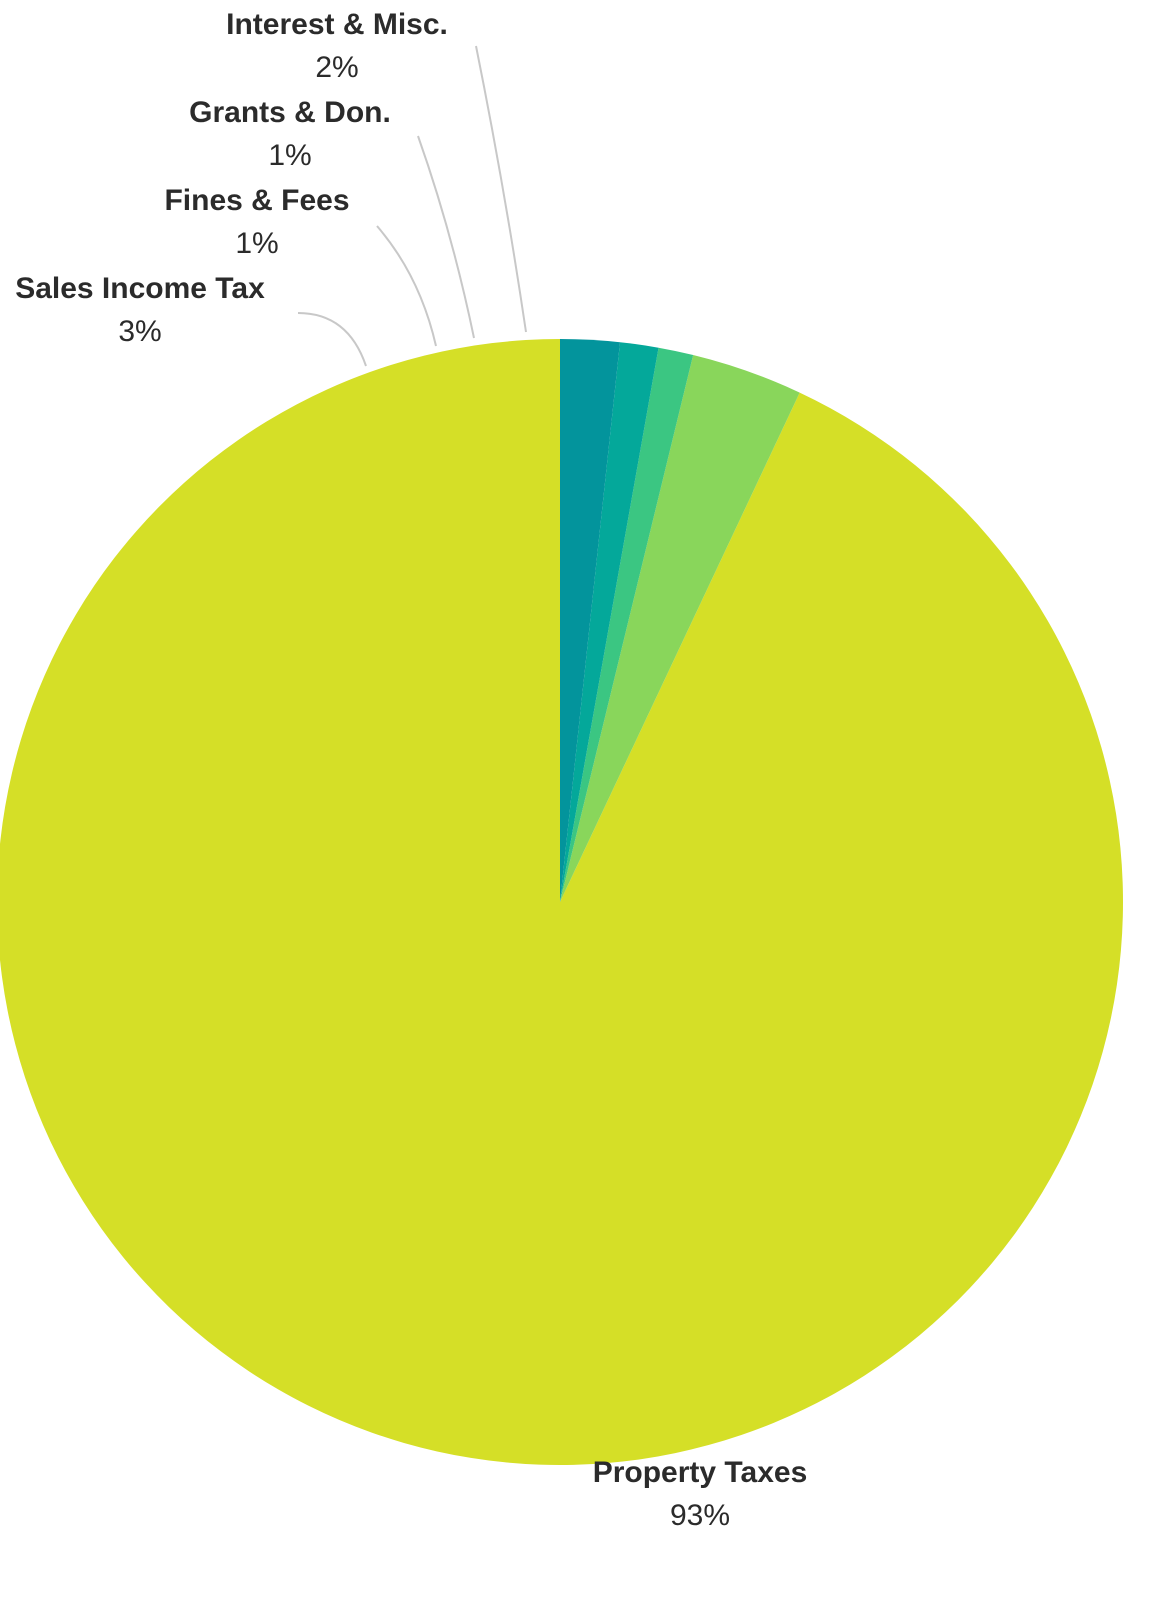  I want to click on slice-value-interest-misc: 2%, so click(336, 67).